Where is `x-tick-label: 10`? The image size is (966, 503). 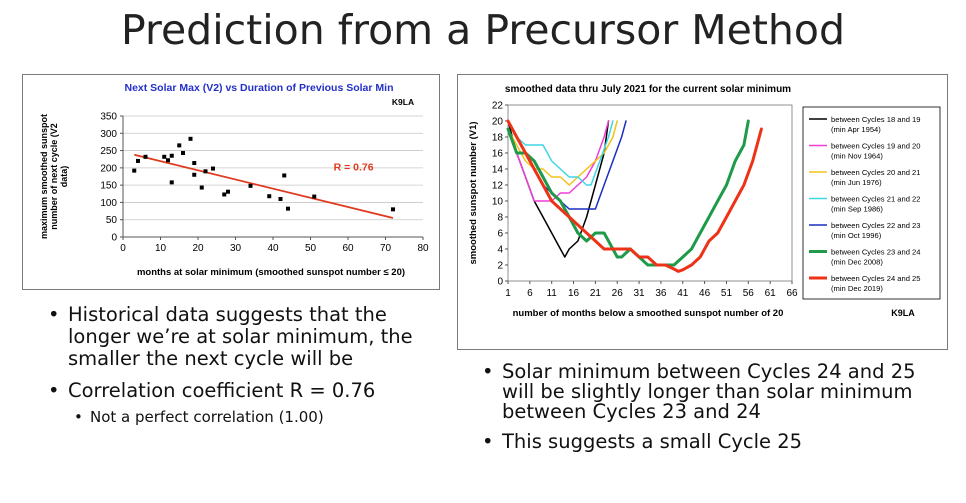
x-tick-label: 10 is located at coordinates (161, 248).